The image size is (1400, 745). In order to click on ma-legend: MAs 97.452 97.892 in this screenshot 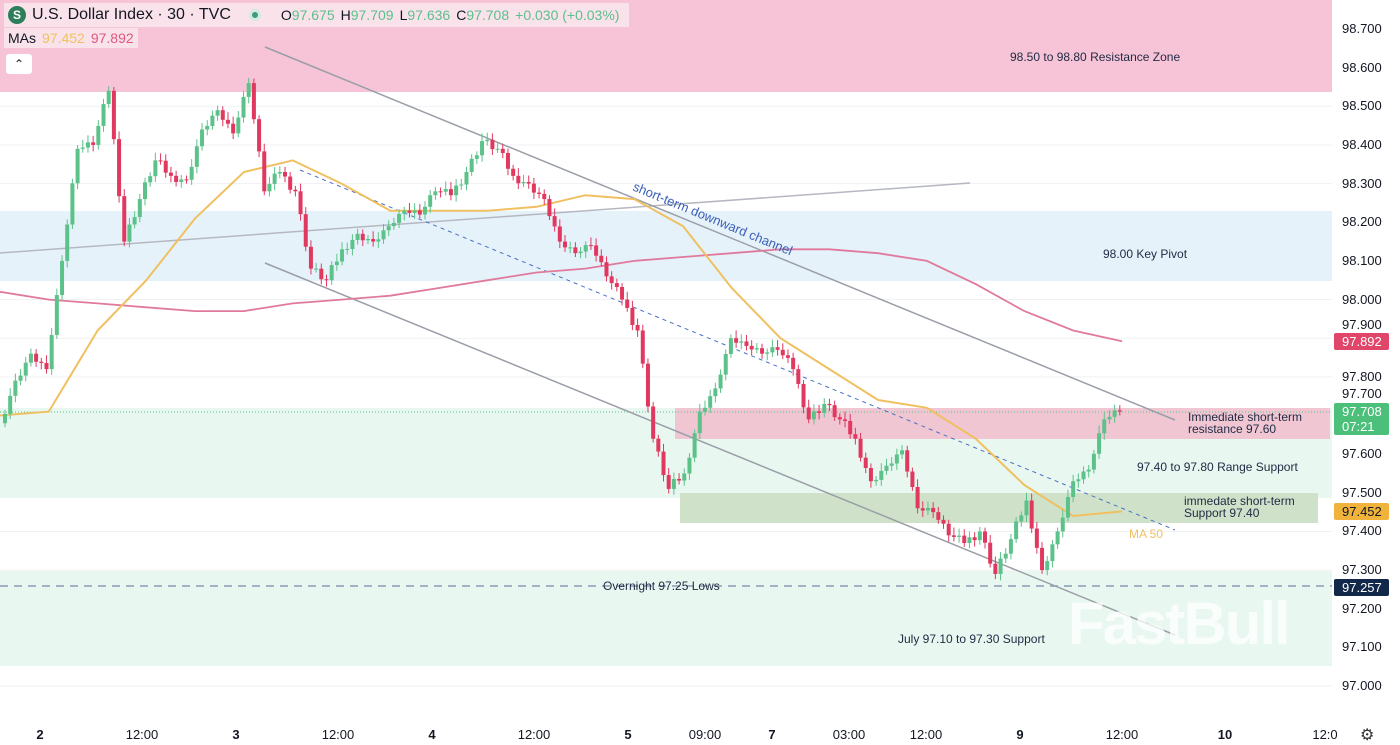, I will do `click(71, 38)`.